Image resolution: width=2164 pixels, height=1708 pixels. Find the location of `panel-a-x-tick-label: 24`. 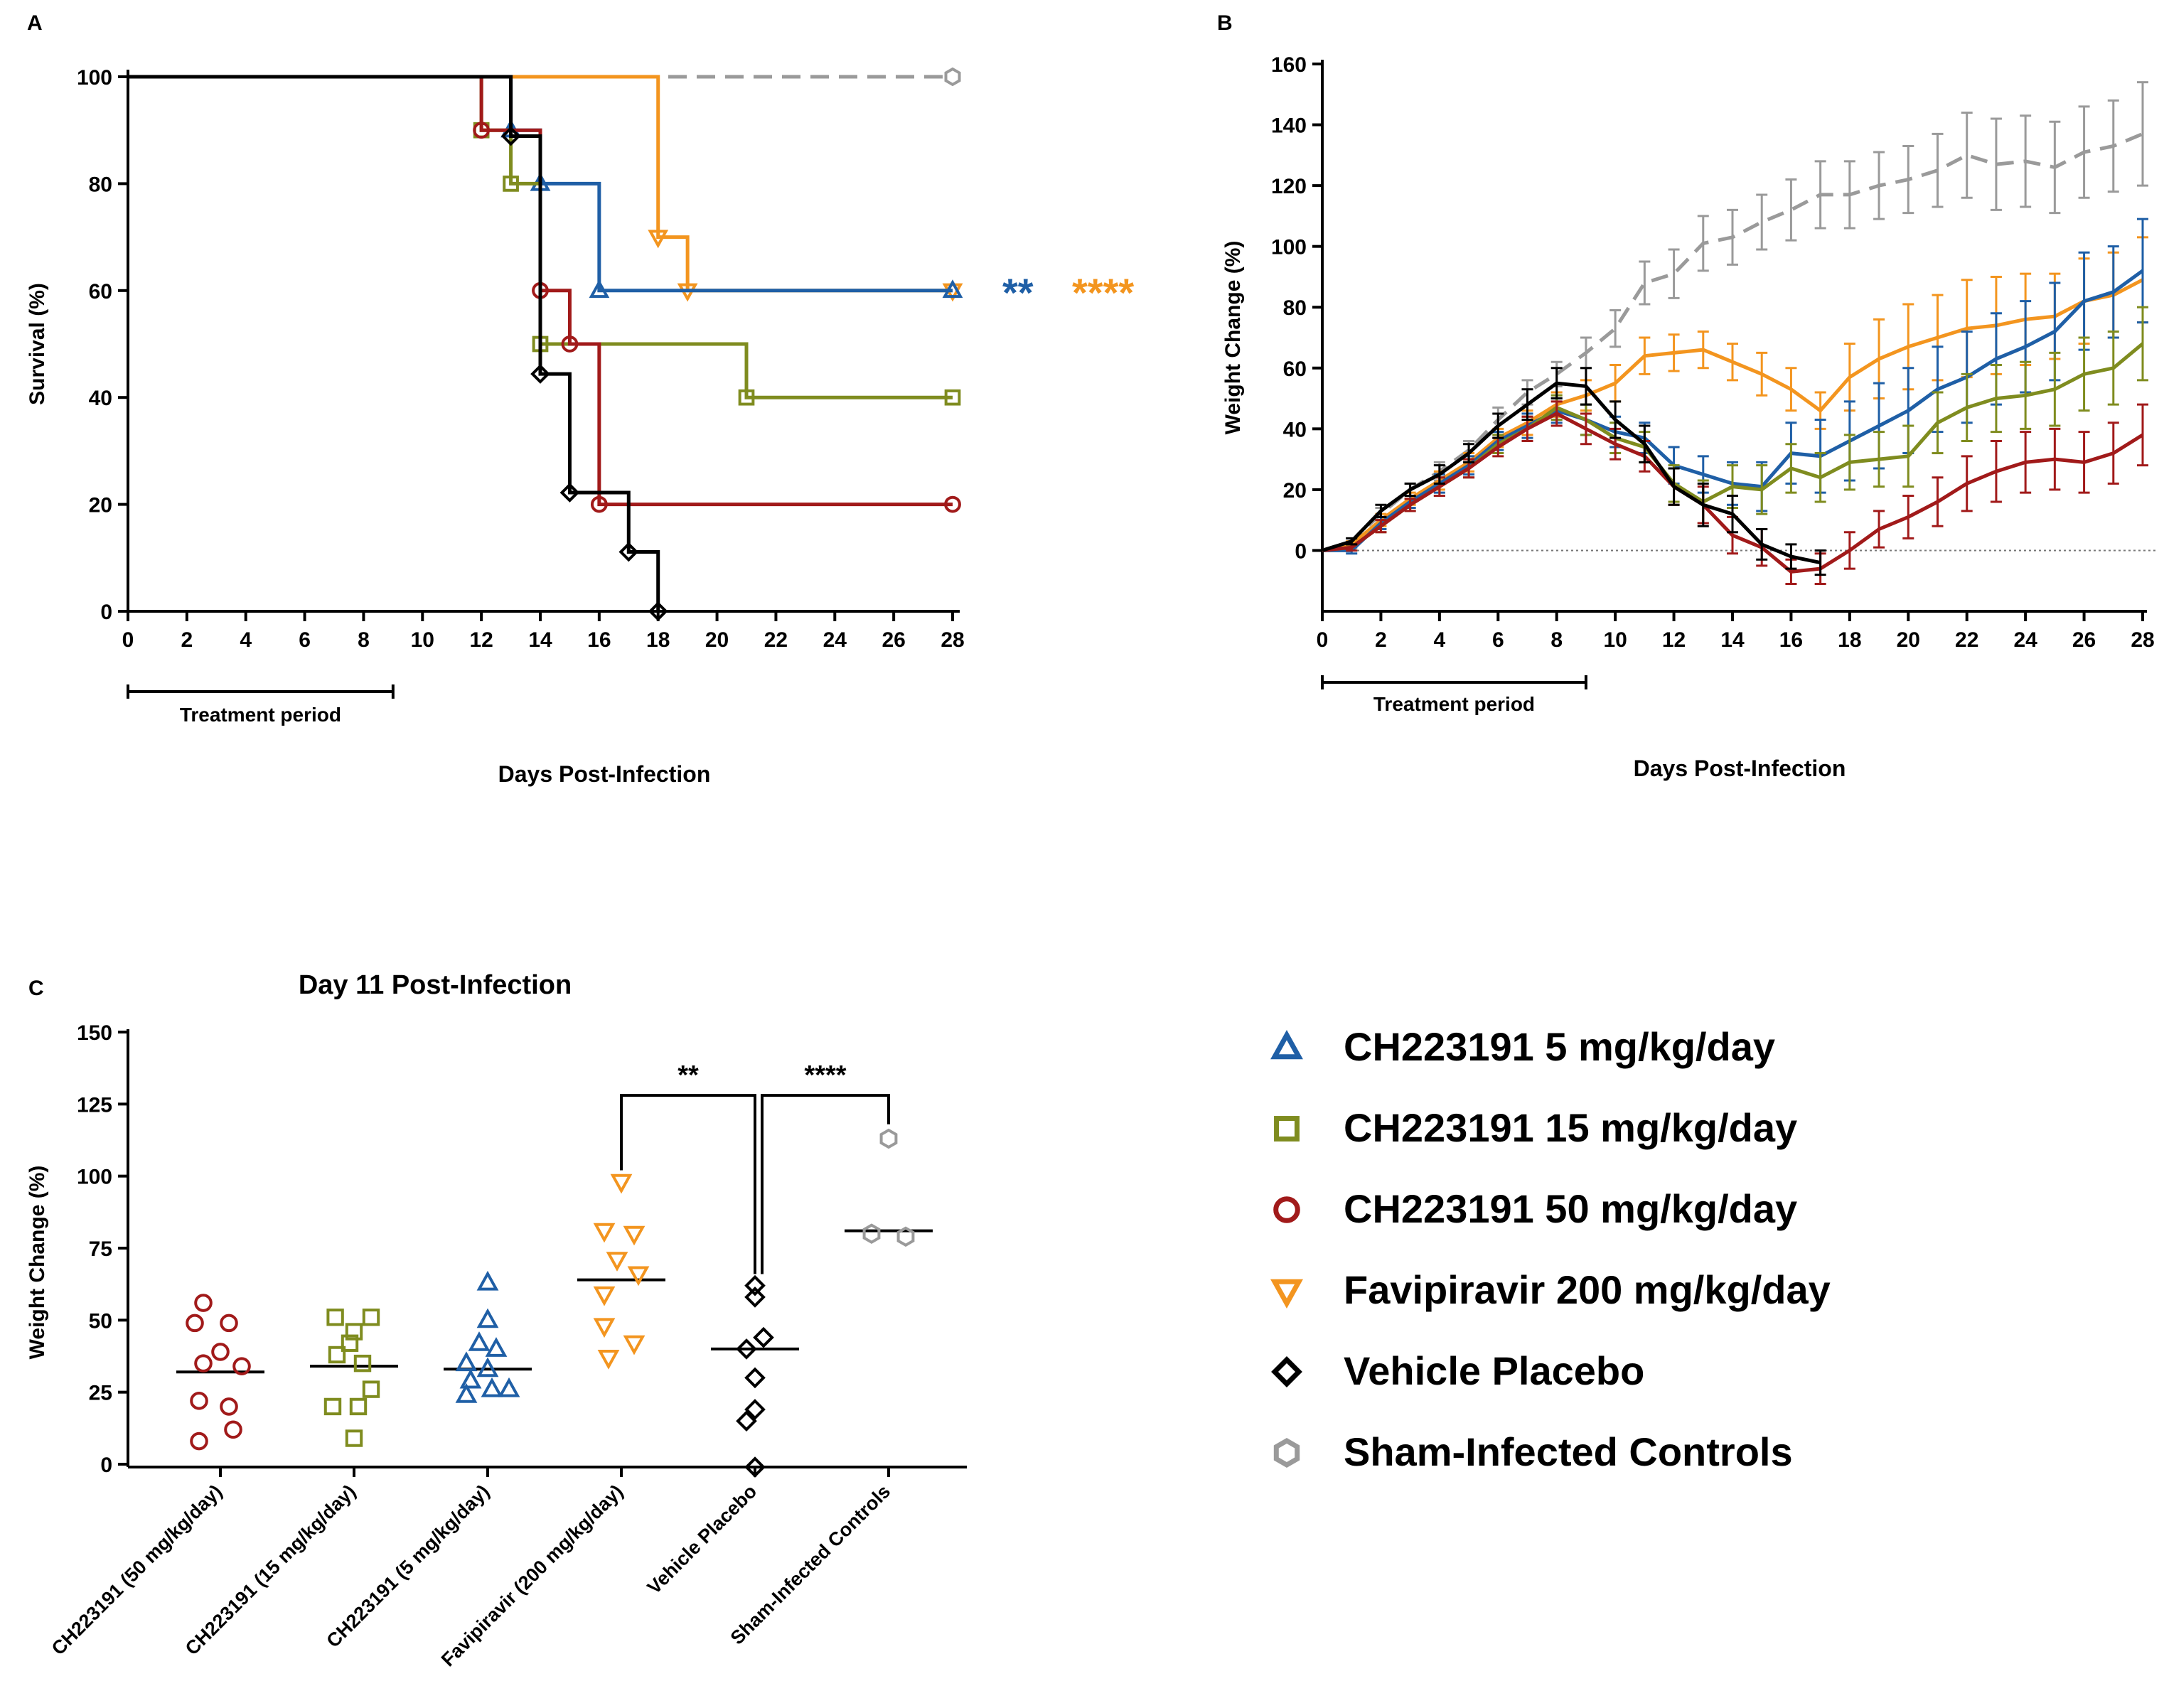

panel-a-x-tick-label: 24 is located at coordinates (835, 640).